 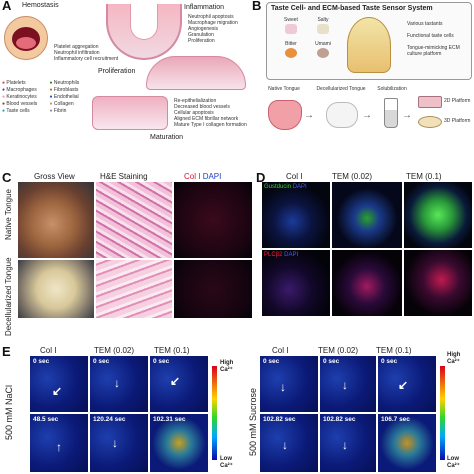 What do you see at coordinates (204, 7) in the screenshot?
I see `inflammation-label: Inflammation` at bounding box center [204, 7].